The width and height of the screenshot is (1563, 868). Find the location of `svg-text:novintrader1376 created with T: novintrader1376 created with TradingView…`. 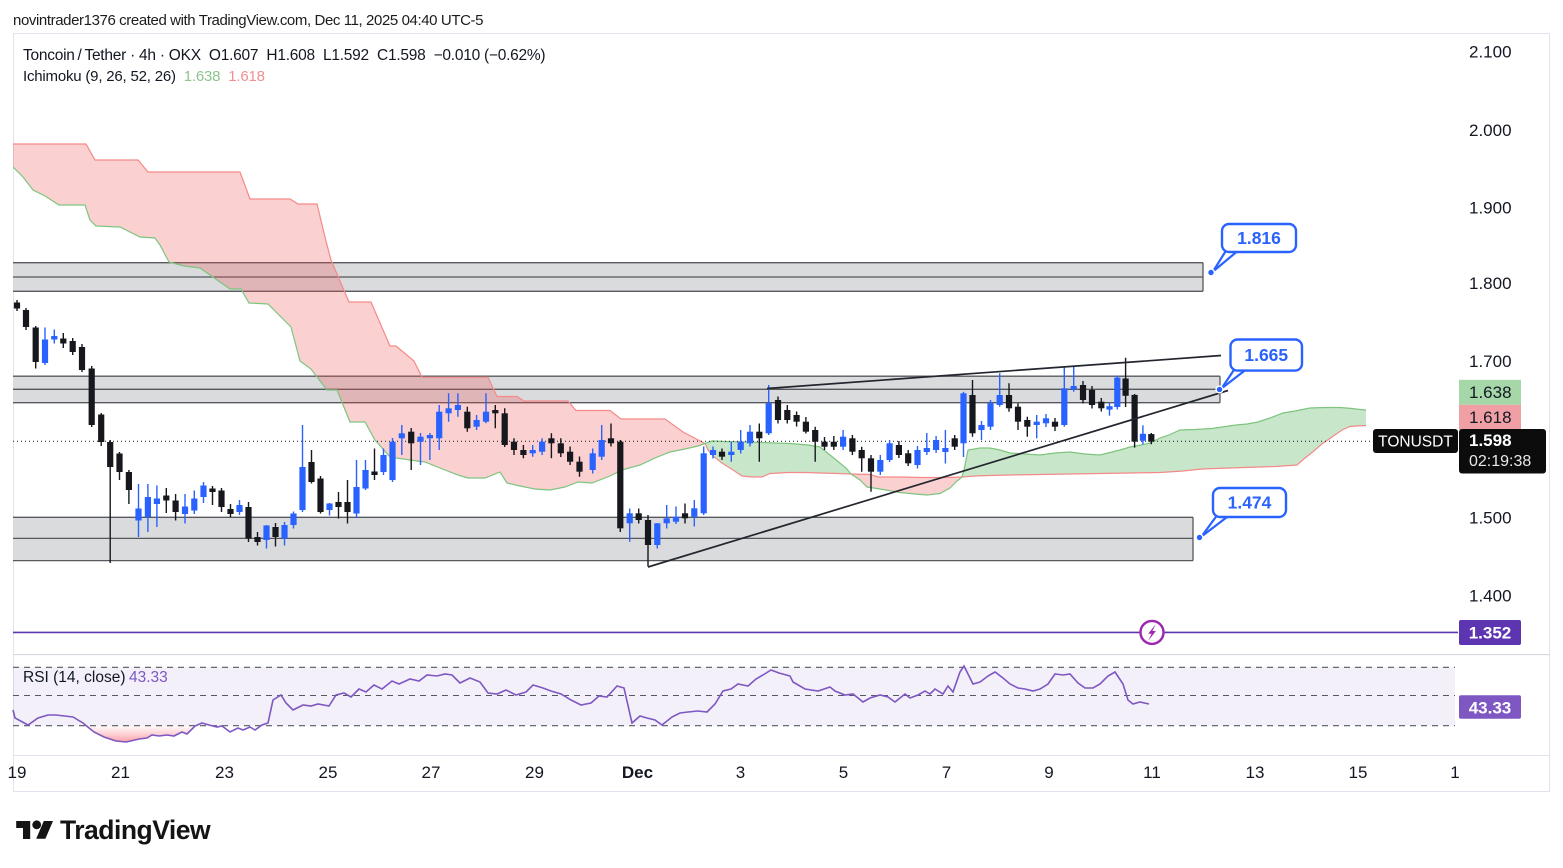

svg-text:novintrader1376 created with T: novintrader1376 created with TradingView… is located at coordinates (248, 20).